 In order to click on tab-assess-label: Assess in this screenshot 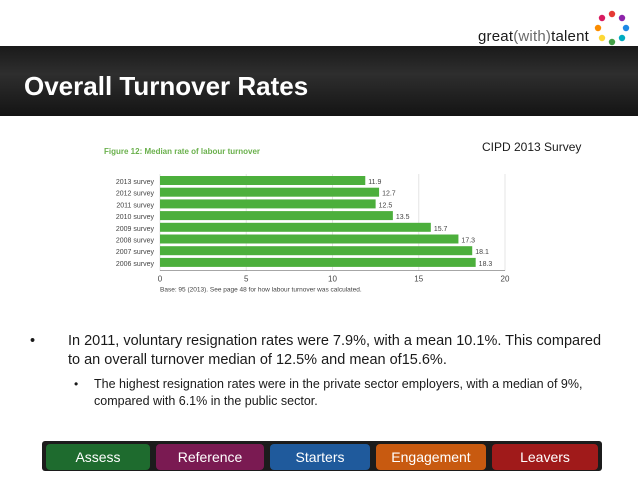, I will do `click(98, 457)`.